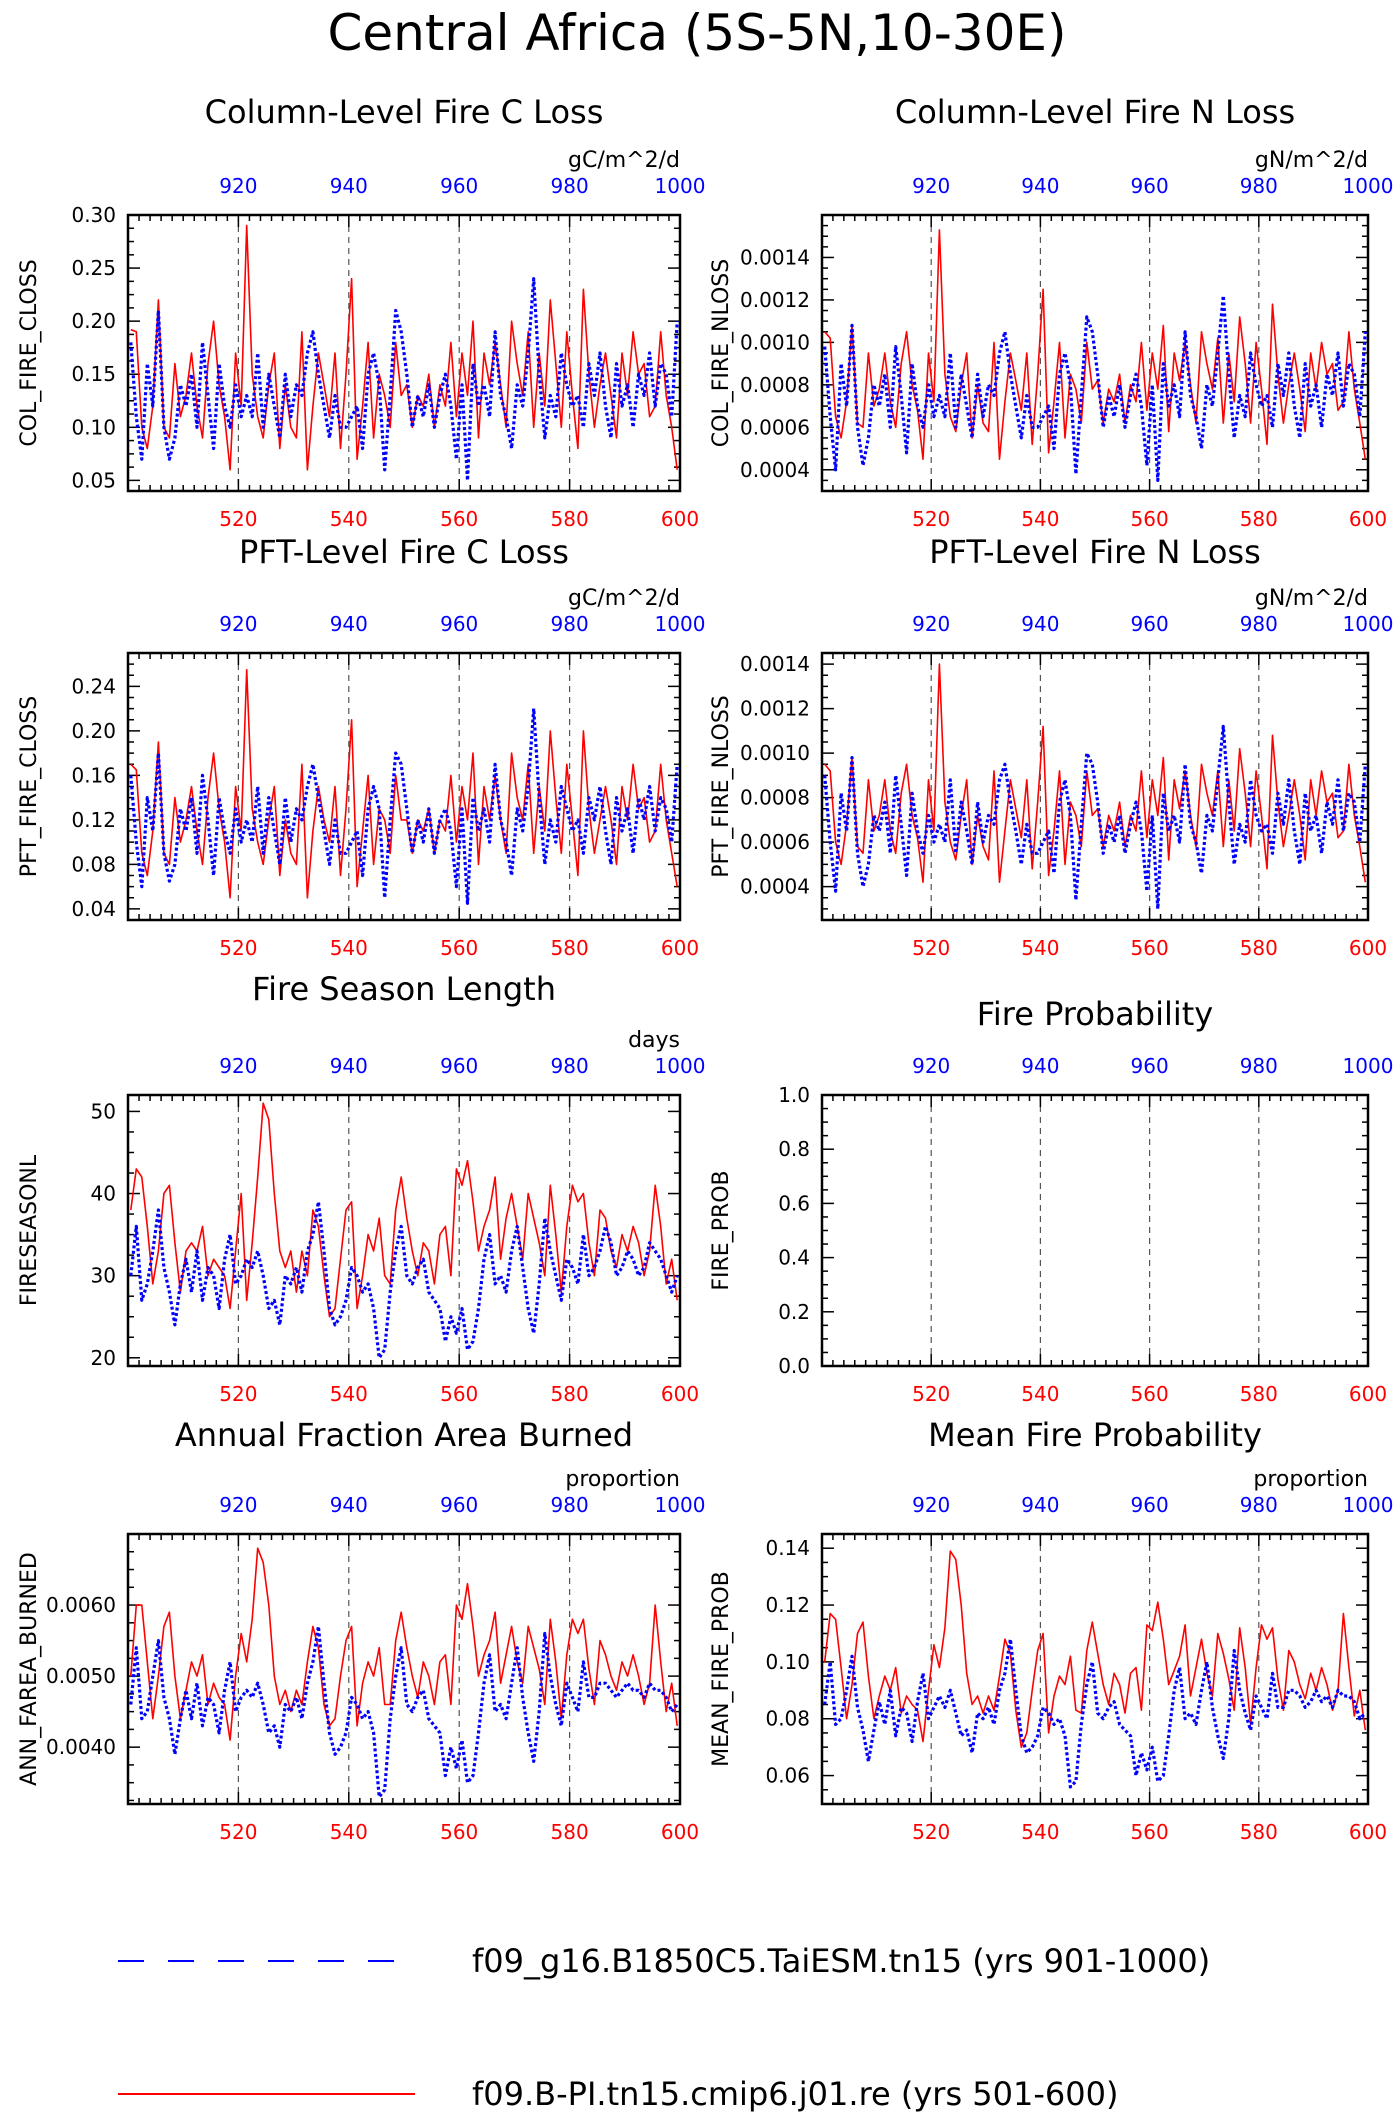 The height and width of the screenshot is (2118, 1395). I want to click on y-tick-label: 0.15, so click(93, 374).